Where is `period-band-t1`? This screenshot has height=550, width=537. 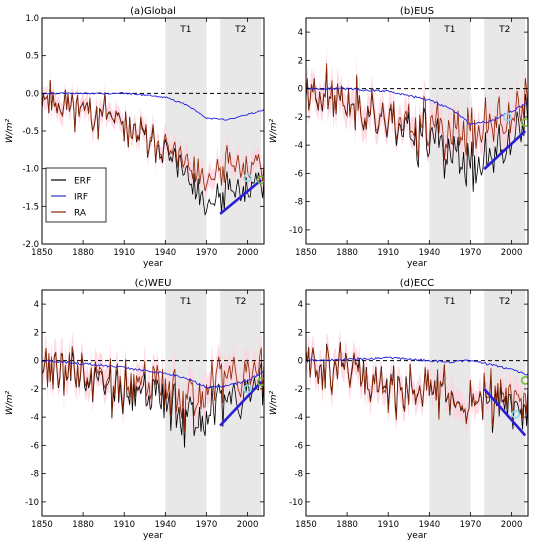 period-band-t1 is located at coordinates (186, 131).